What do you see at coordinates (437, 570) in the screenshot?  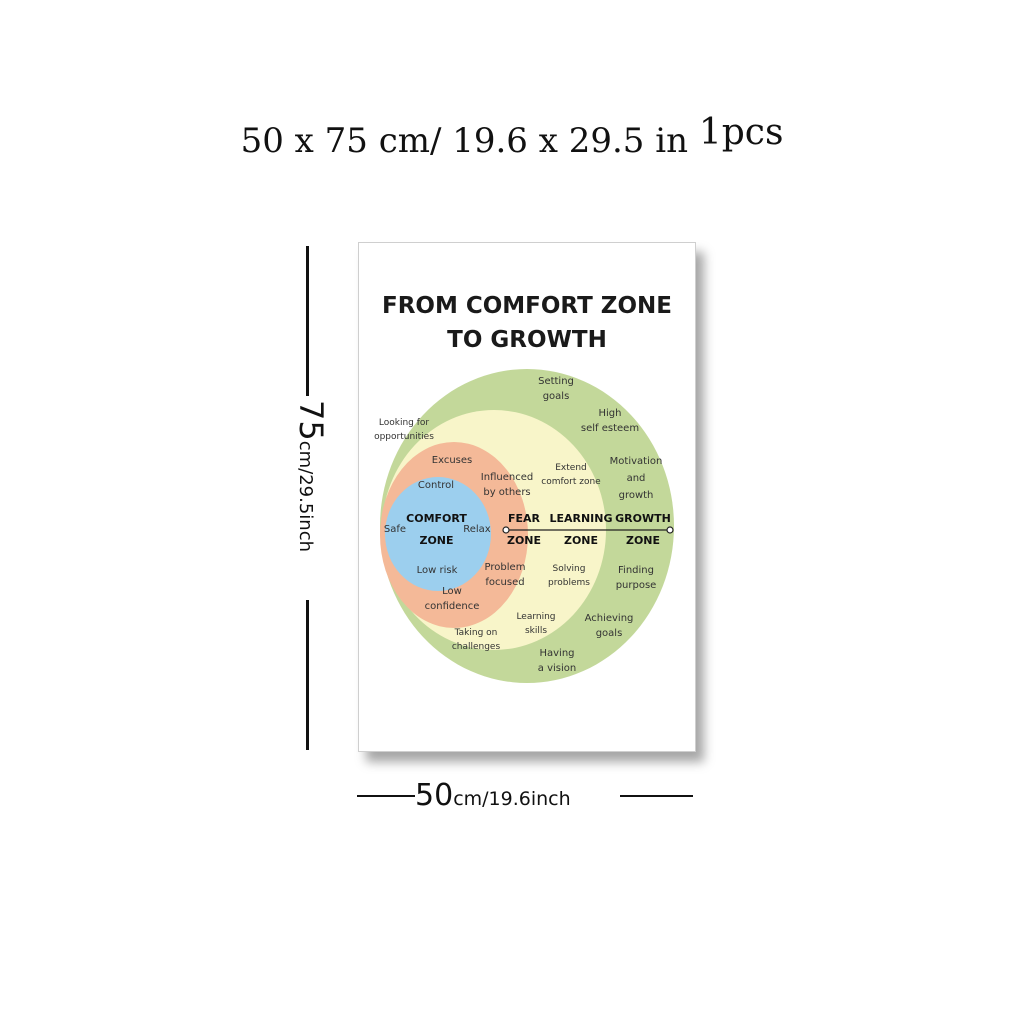 I see `item-low-risk: Low risk` at bounding box center [437, 570].